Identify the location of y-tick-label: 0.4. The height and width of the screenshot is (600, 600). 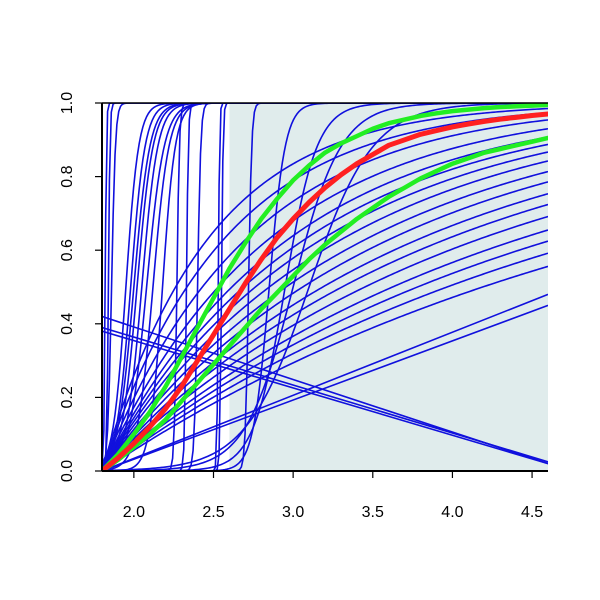
(67, 324).